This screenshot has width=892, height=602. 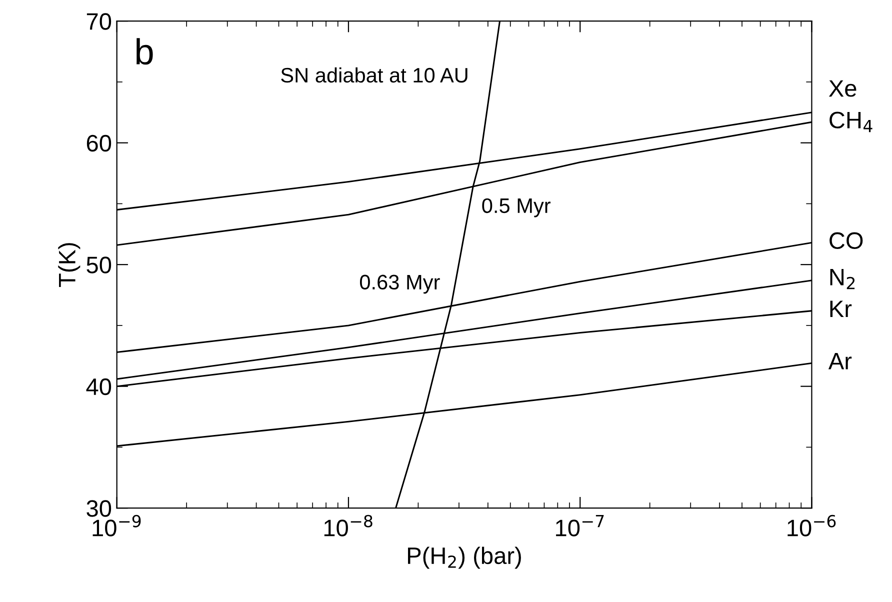 I want to click on series-label: Ar, so click(x=840, y=361).